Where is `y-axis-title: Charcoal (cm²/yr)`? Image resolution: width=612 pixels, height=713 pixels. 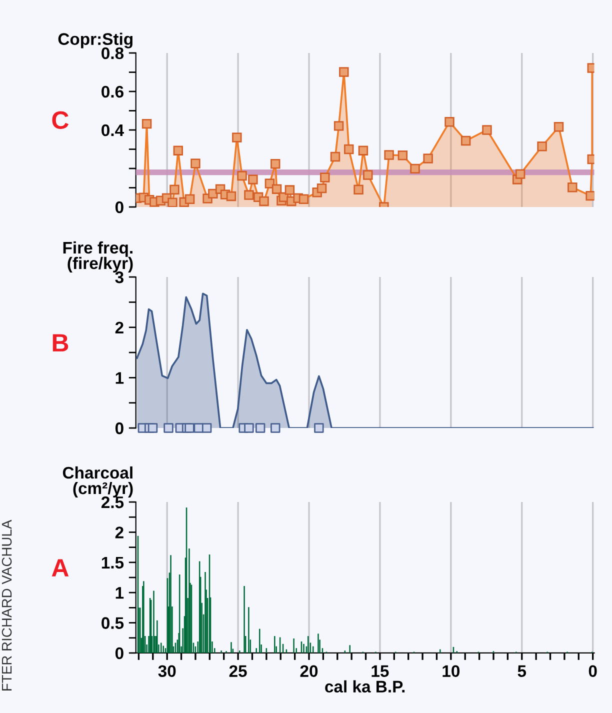 y-axis-title: Charcoal (cm²/yr) is located at coordinates (97, 482).